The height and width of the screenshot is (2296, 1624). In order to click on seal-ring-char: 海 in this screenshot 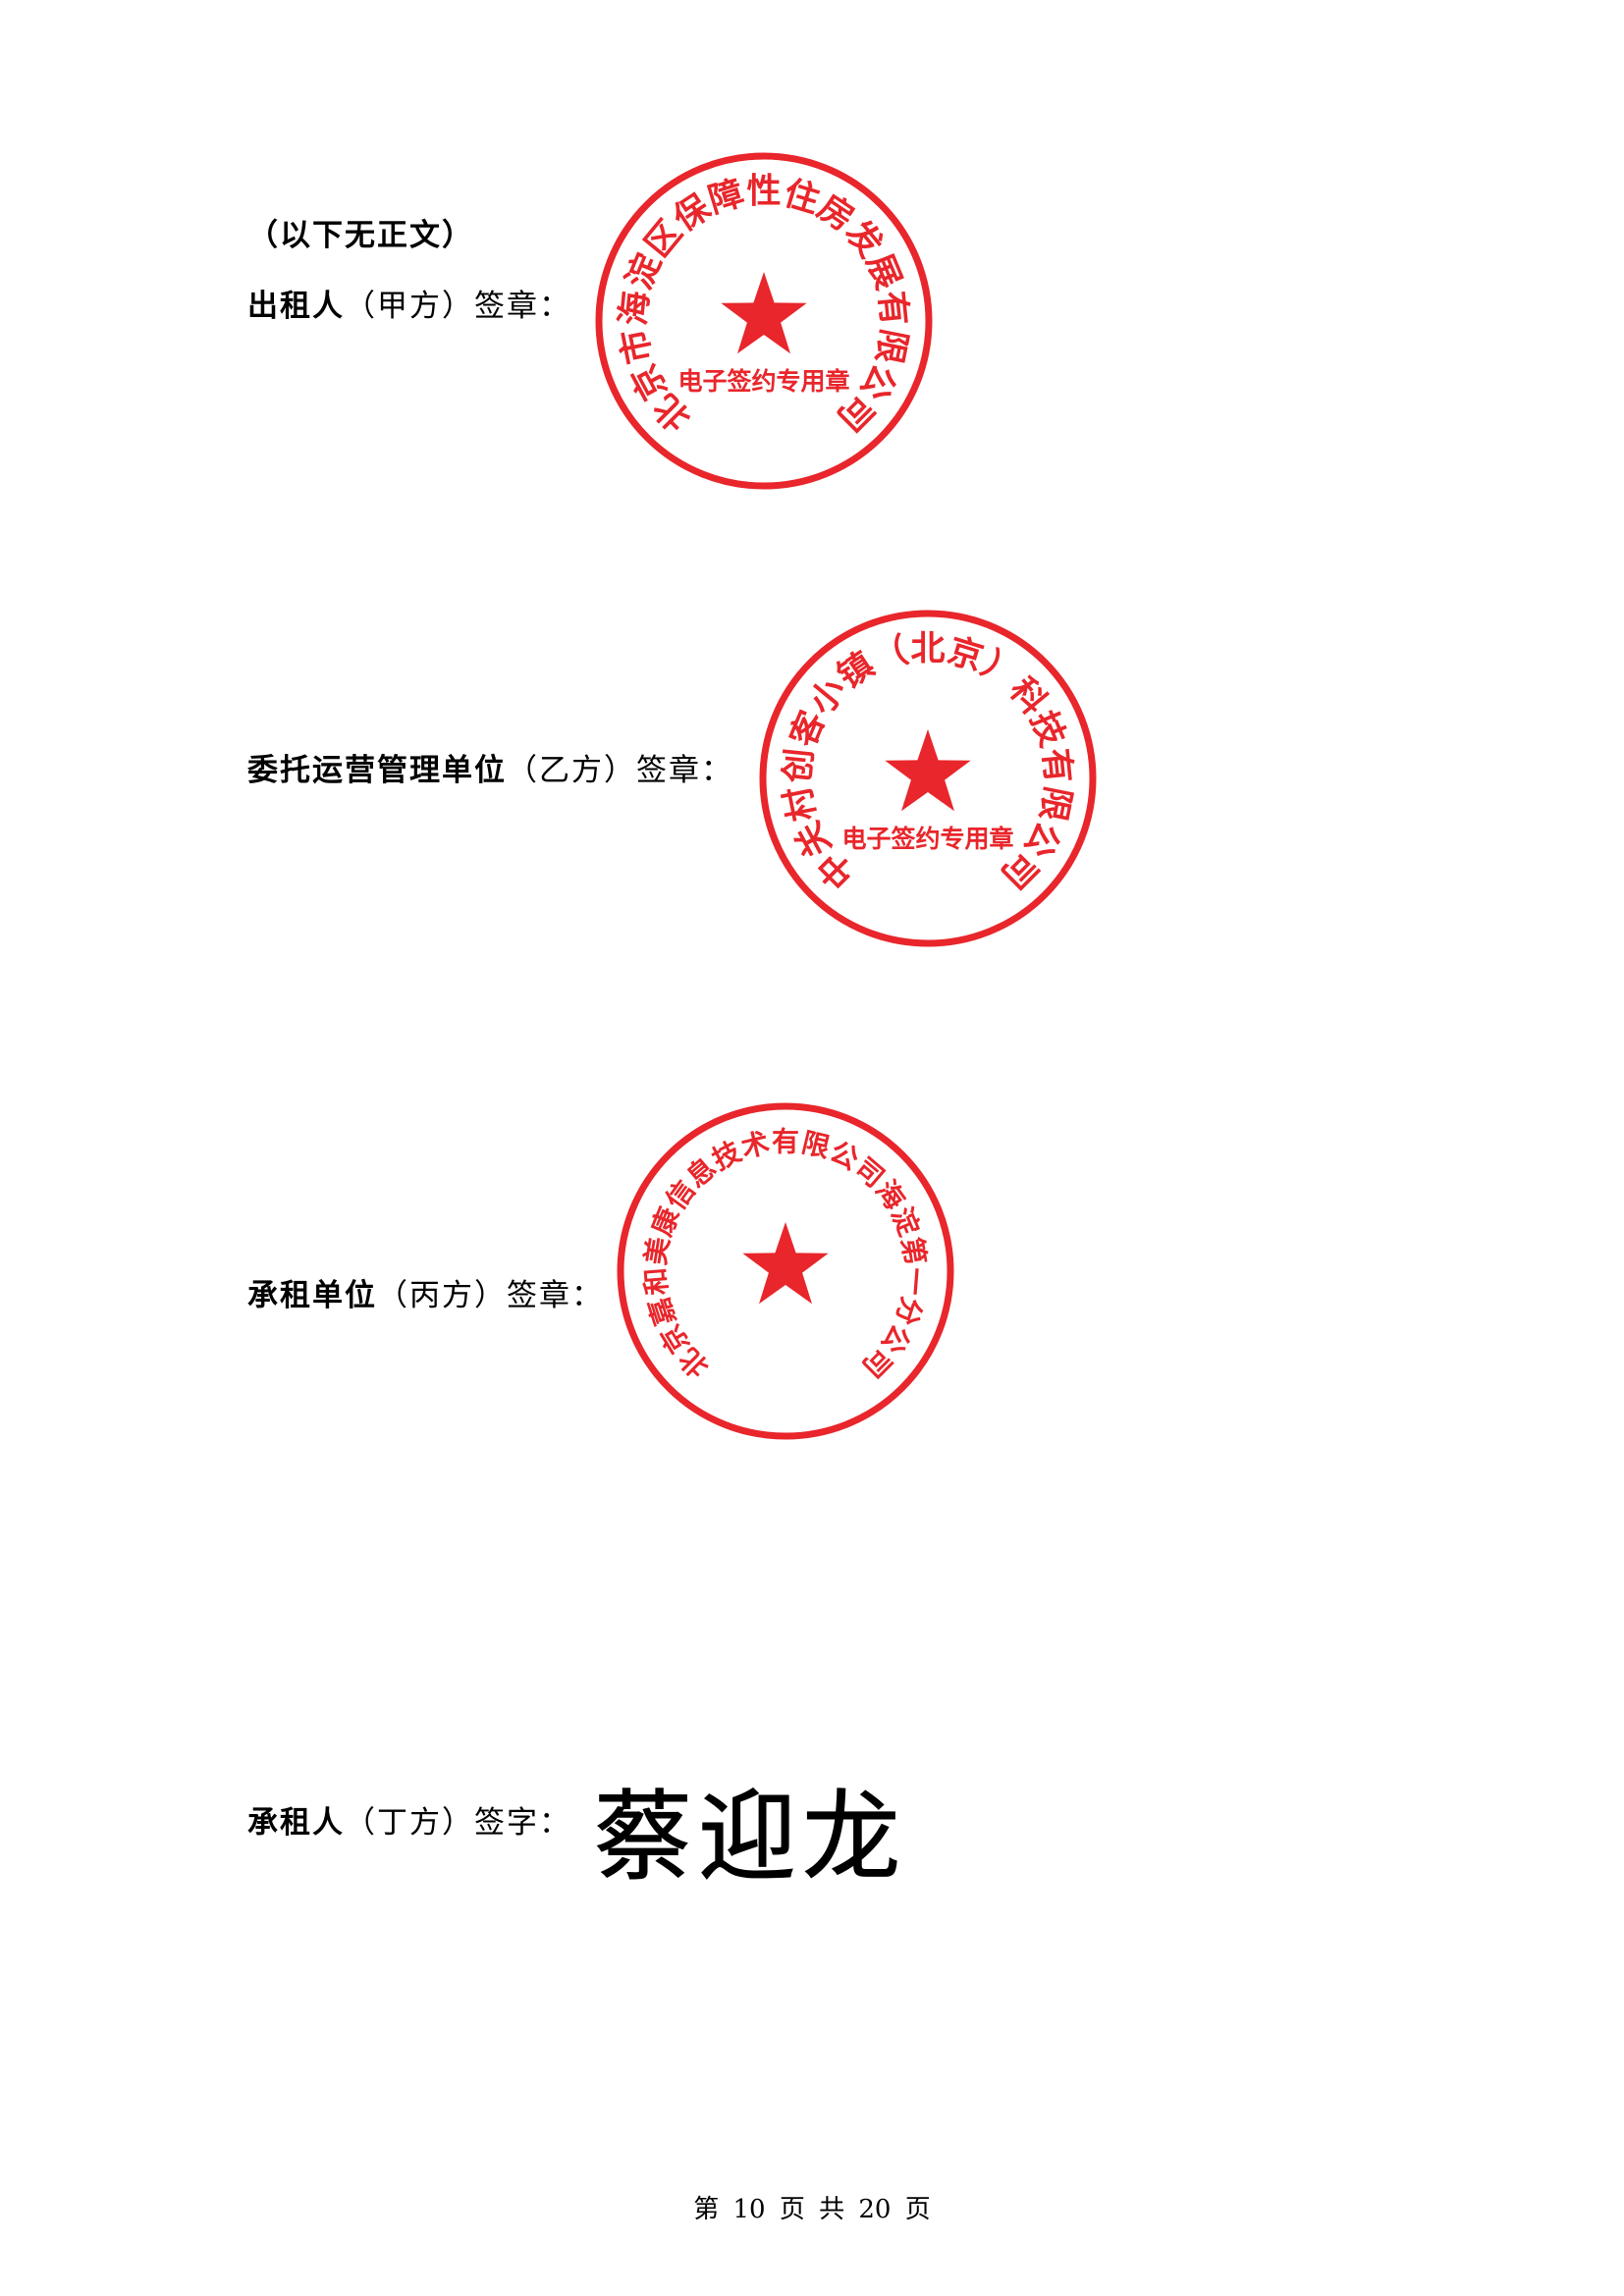, I will do `click(634, 309)`.